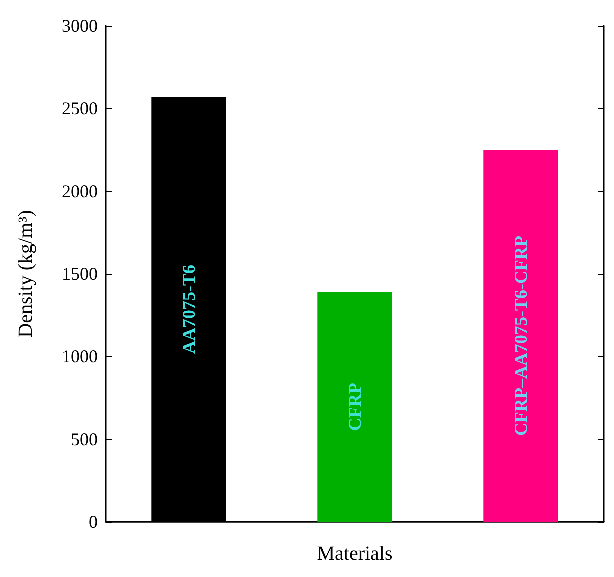 The width and height of the screenshot is (614, 577). Describe the element at coordinates (189, 309) in the screenshot. I see `x-tick-label: AA7075-T6` at that location.